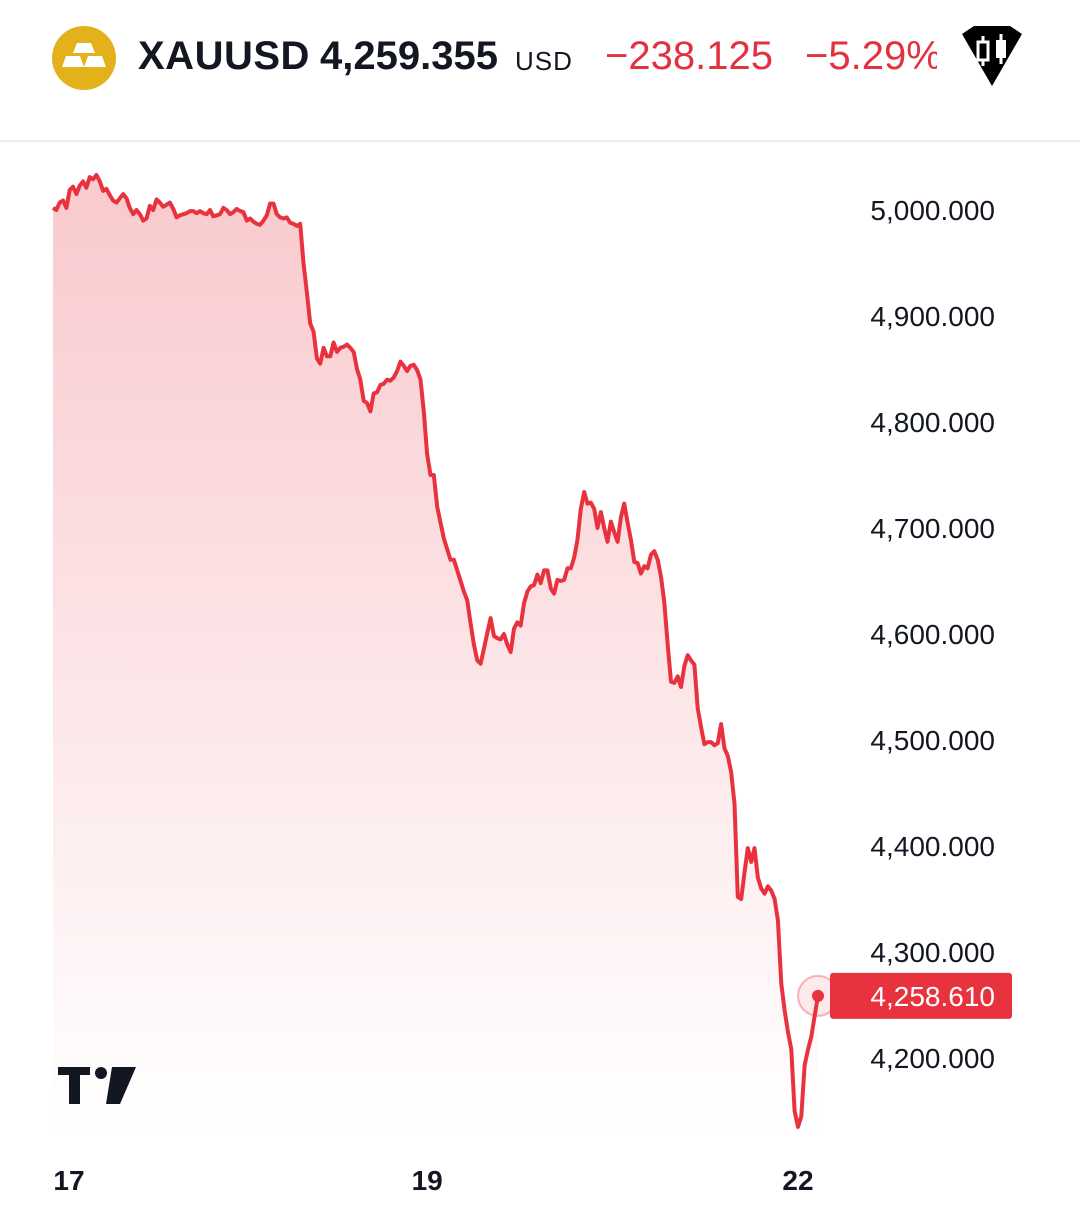  I want to click on tradingview-logo-icon, so click(97, 1085).